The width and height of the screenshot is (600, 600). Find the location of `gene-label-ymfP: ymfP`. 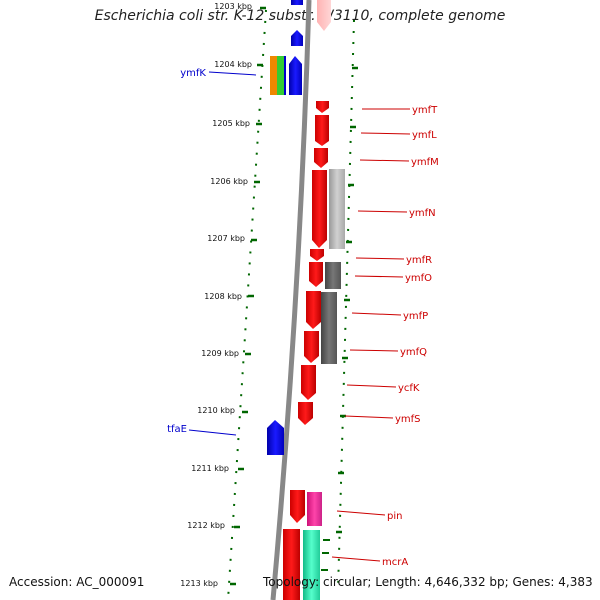

gene-label-ymfP: ymfP is located at coordinates (415, 316).